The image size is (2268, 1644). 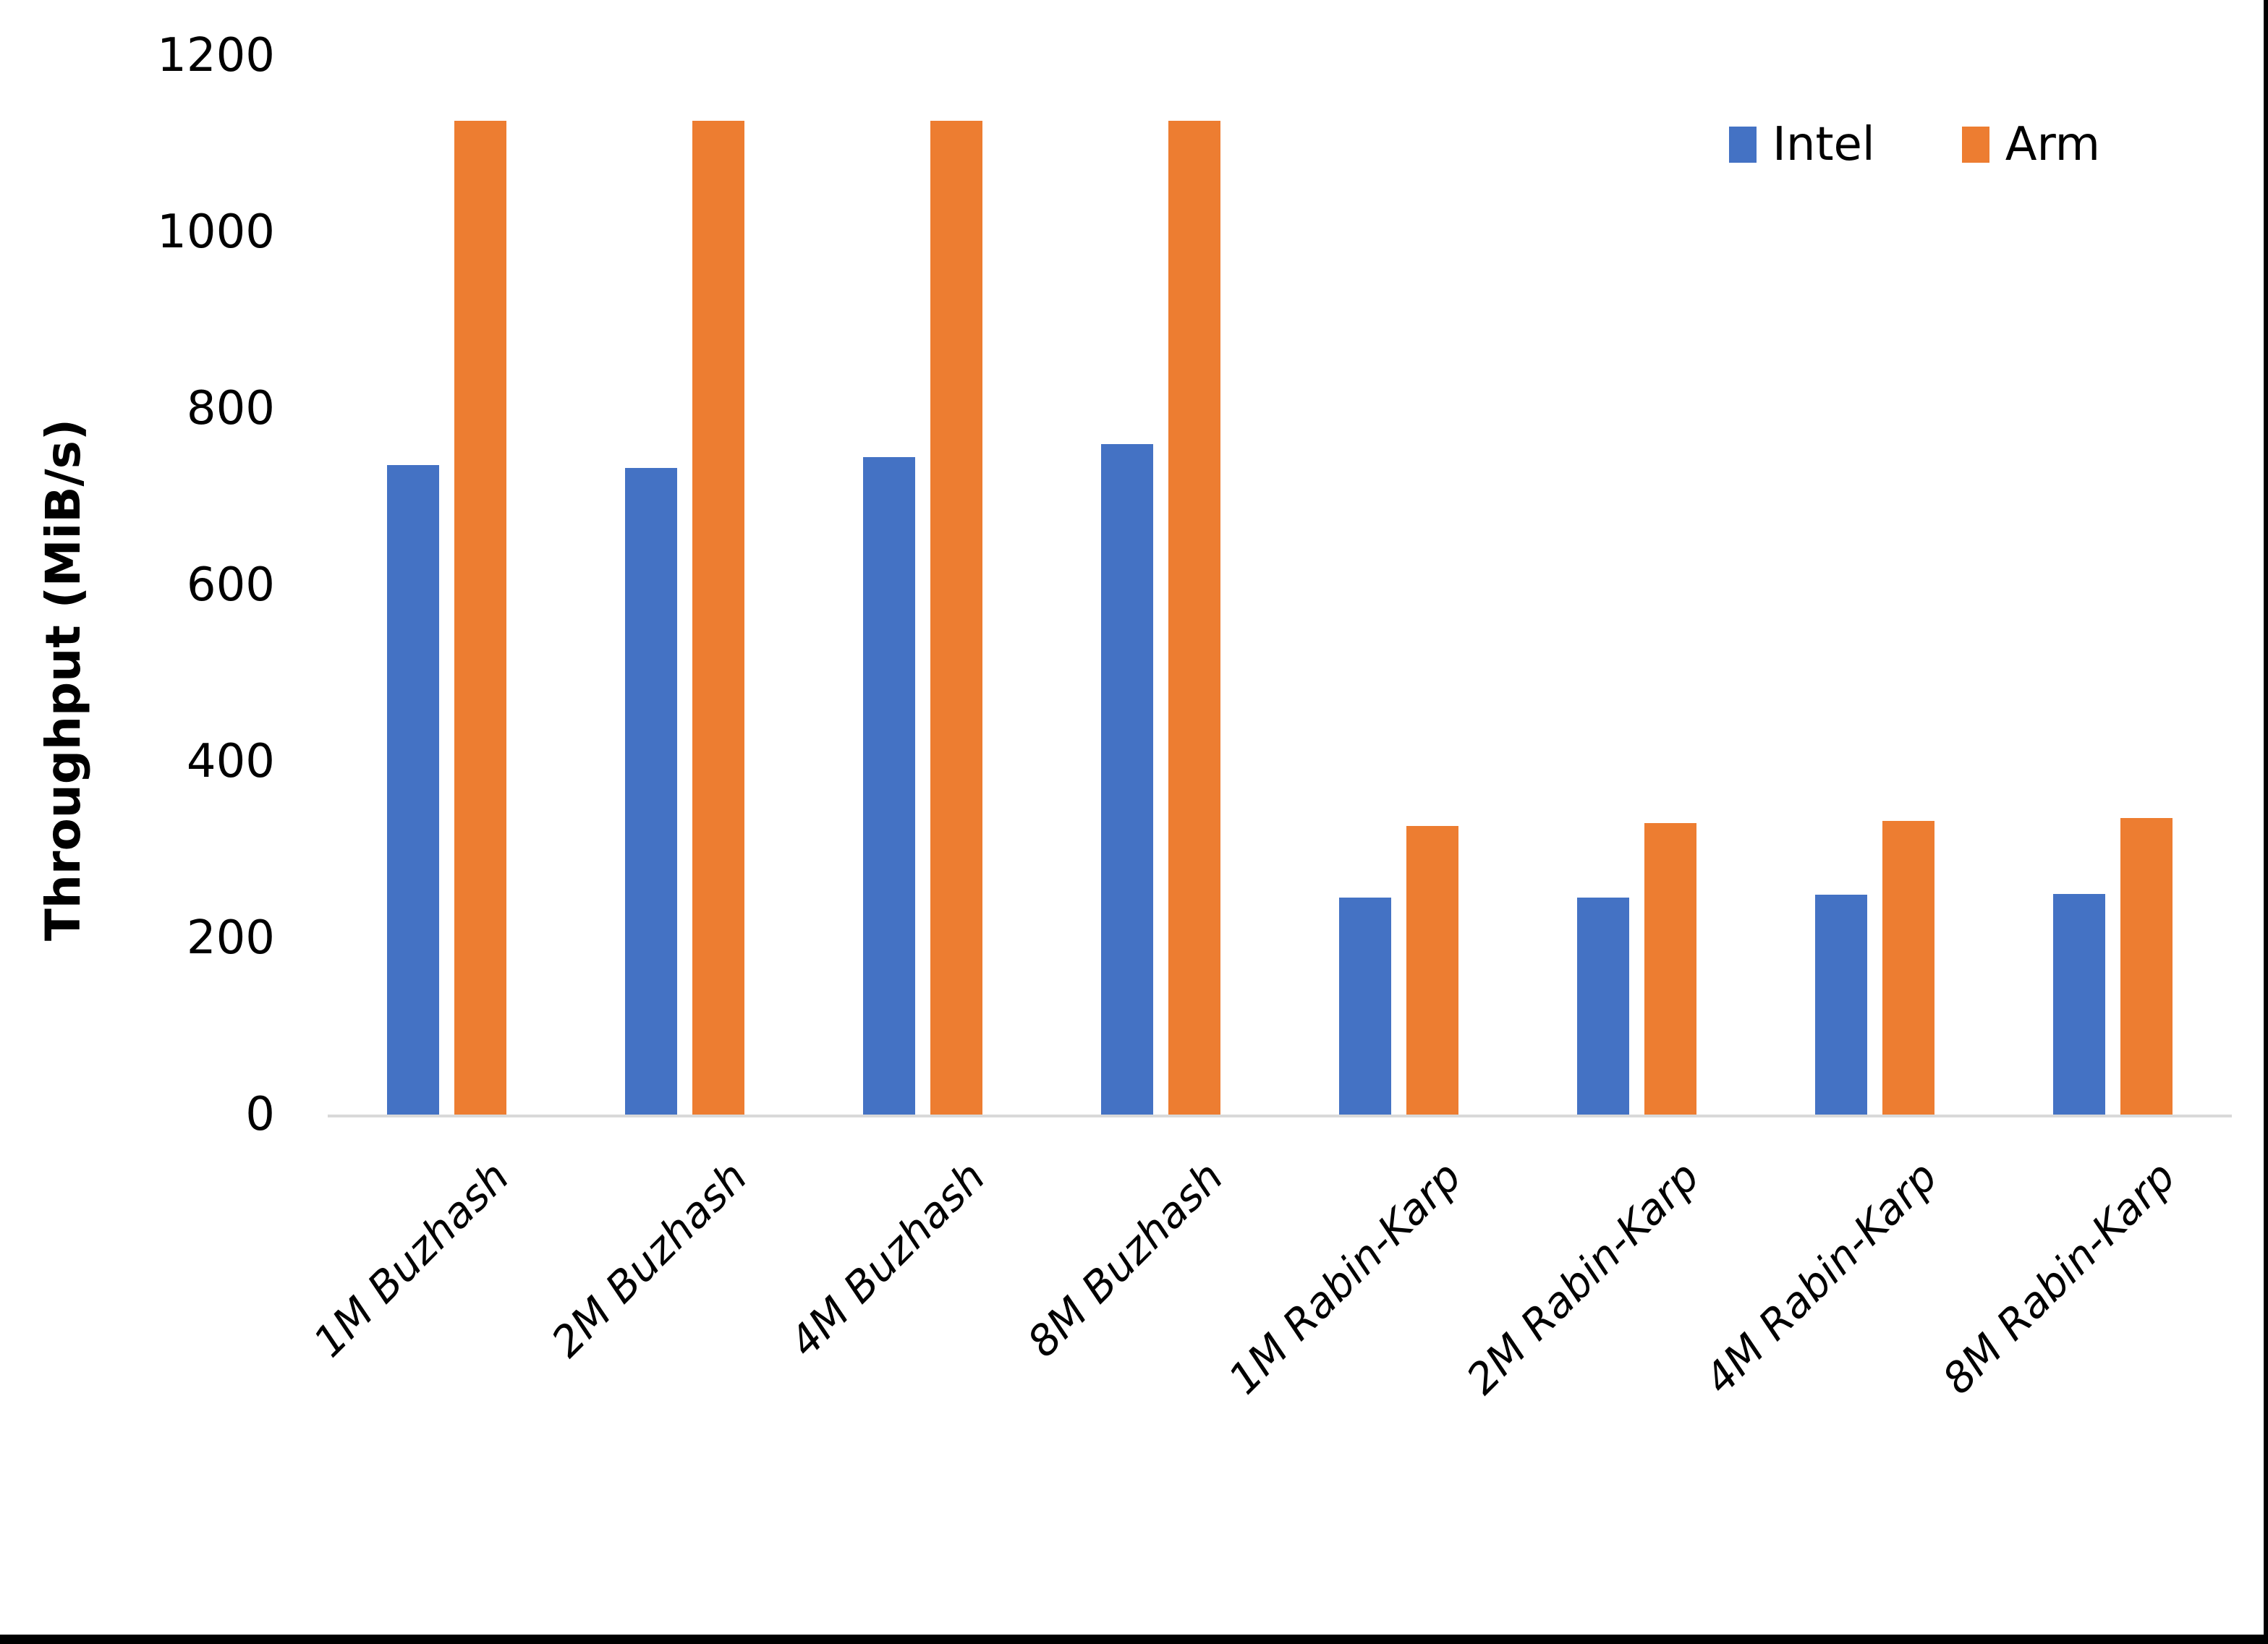 What do you see at coordinates (1280, 1116) in the screenshot?
I see `x-axis-line` at bounding box center [1280, 1116].